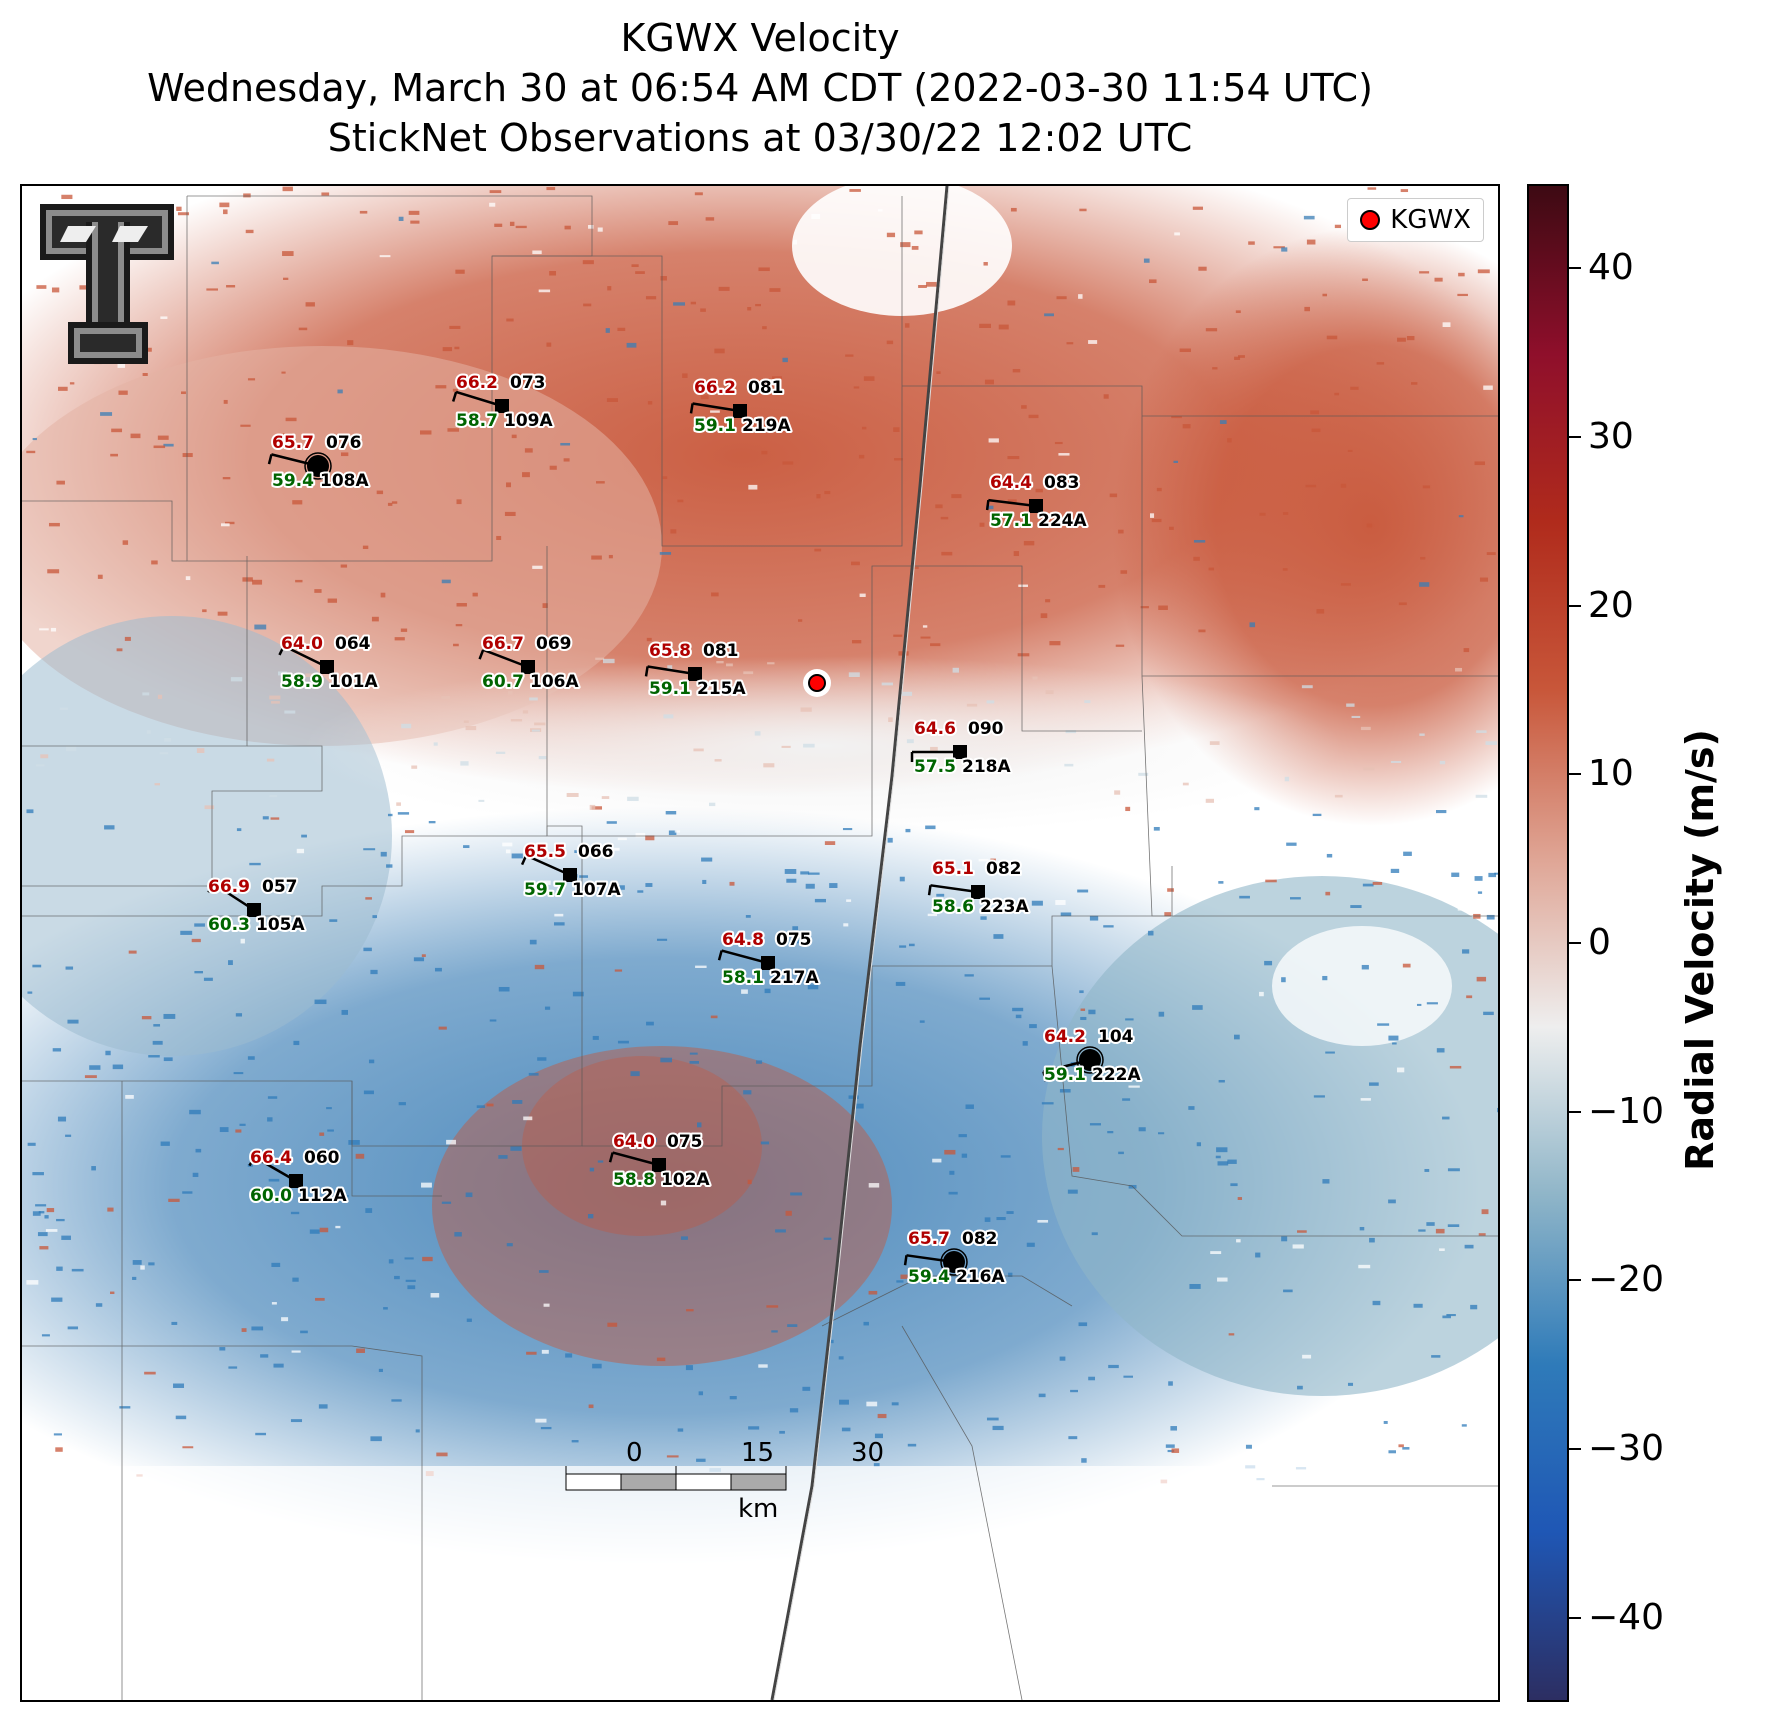 This screenshot has height=1716, width=1773. I want to click on station-temperature: 66.2, so click(715, 388).